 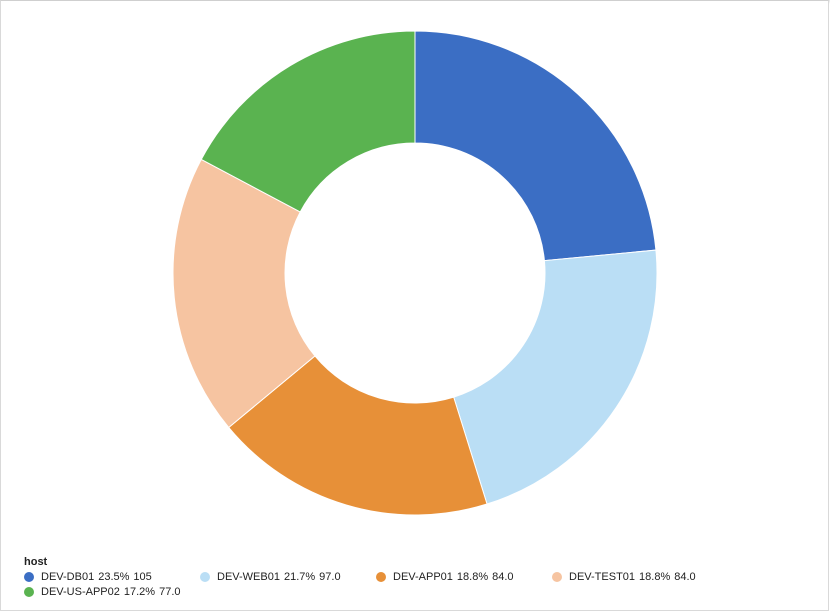 I want to click on donut-slice-dev-db01, so click(x=535, y=146).